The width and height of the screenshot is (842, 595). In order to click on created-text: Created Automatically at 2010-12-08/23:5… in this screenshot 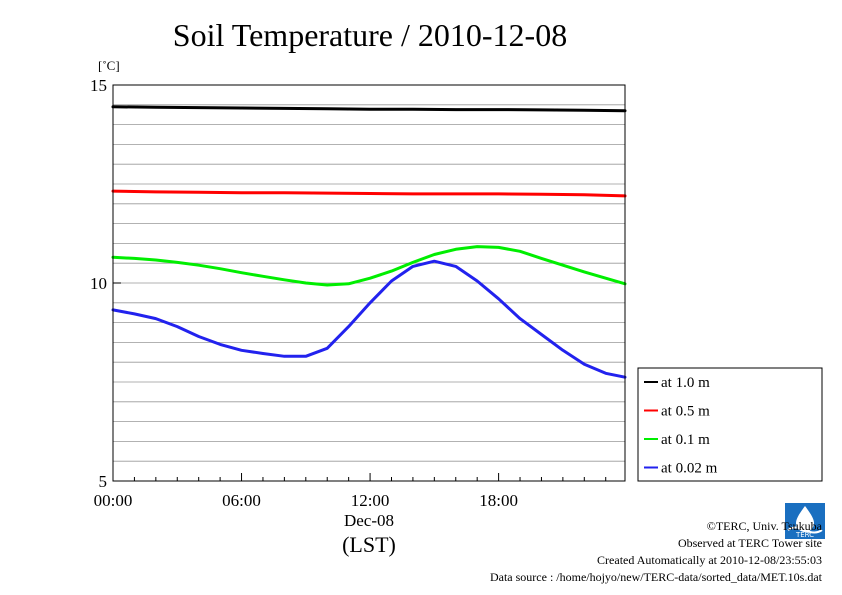, I will do `click(709, 560)`.